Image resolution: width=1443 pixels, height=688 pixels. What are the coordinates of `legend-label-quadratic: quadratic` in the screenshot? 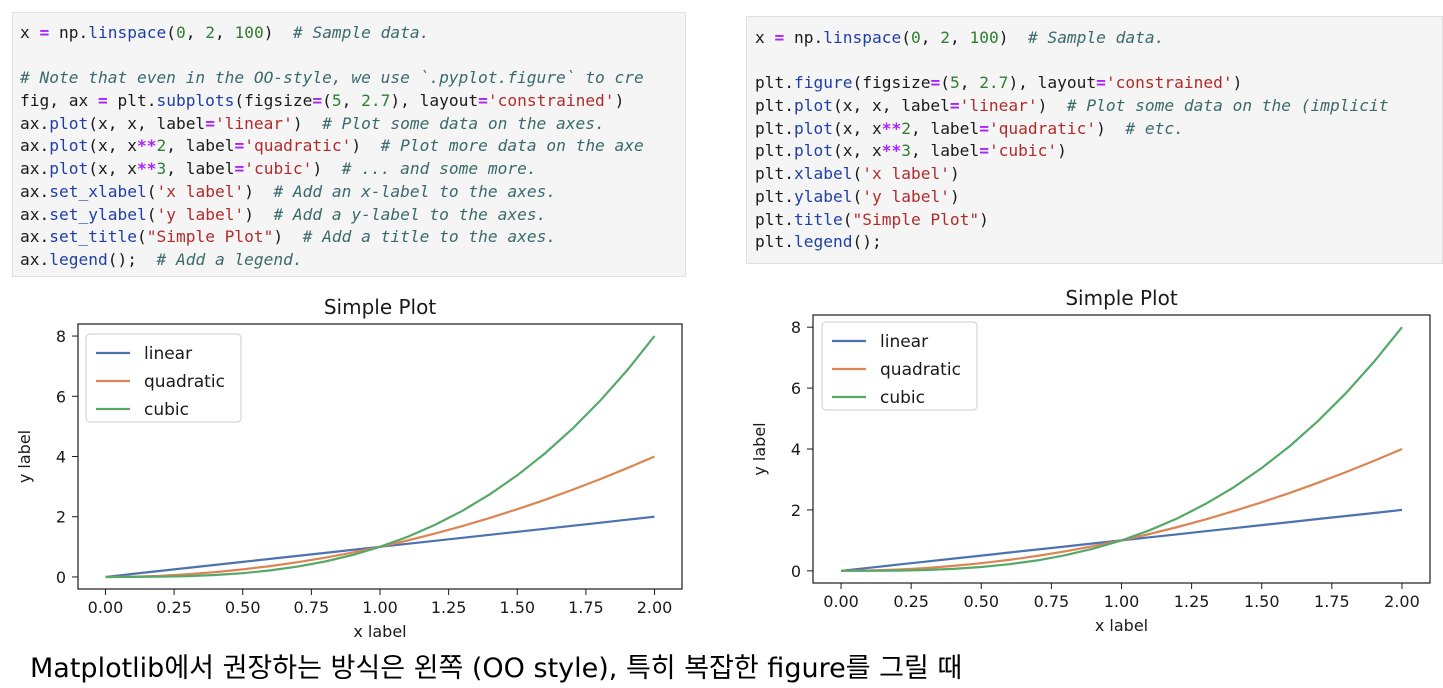 It's located at (184, 382).